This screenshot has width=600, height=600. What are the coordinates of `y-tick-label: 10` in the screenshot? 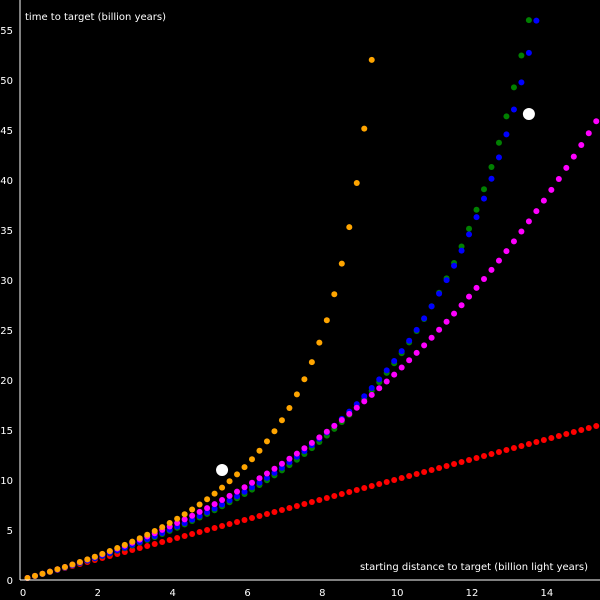 It's located at (6, 481).